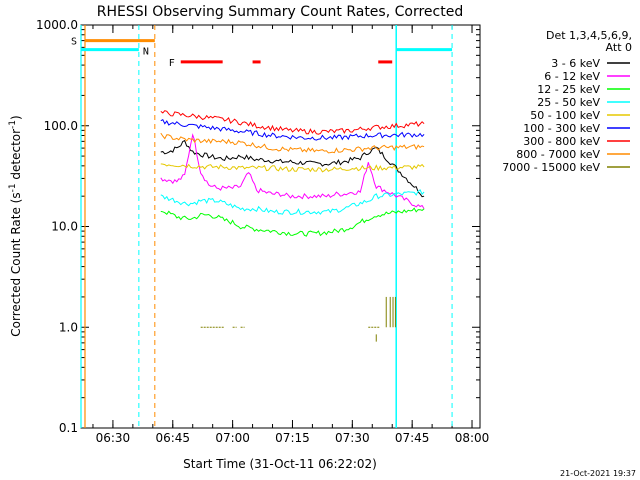 This screenshot has height=480, width=640. Describe the element at coordinates (575, 63) in the screenshot. I see `legend-label: 3 - 6 keV` at that location.